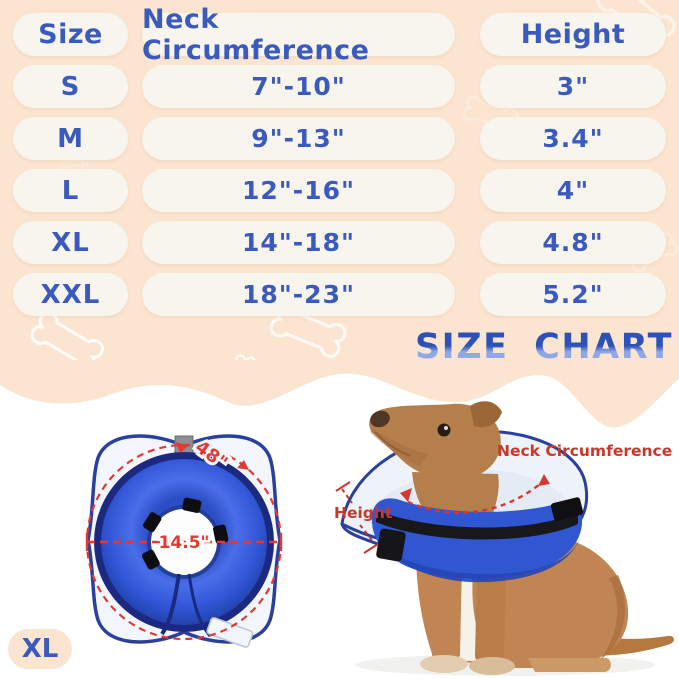  What do you see at coordinates (70, 34) in the screenshot?
I see `header-size: Size` at bounding box center [70, 34].